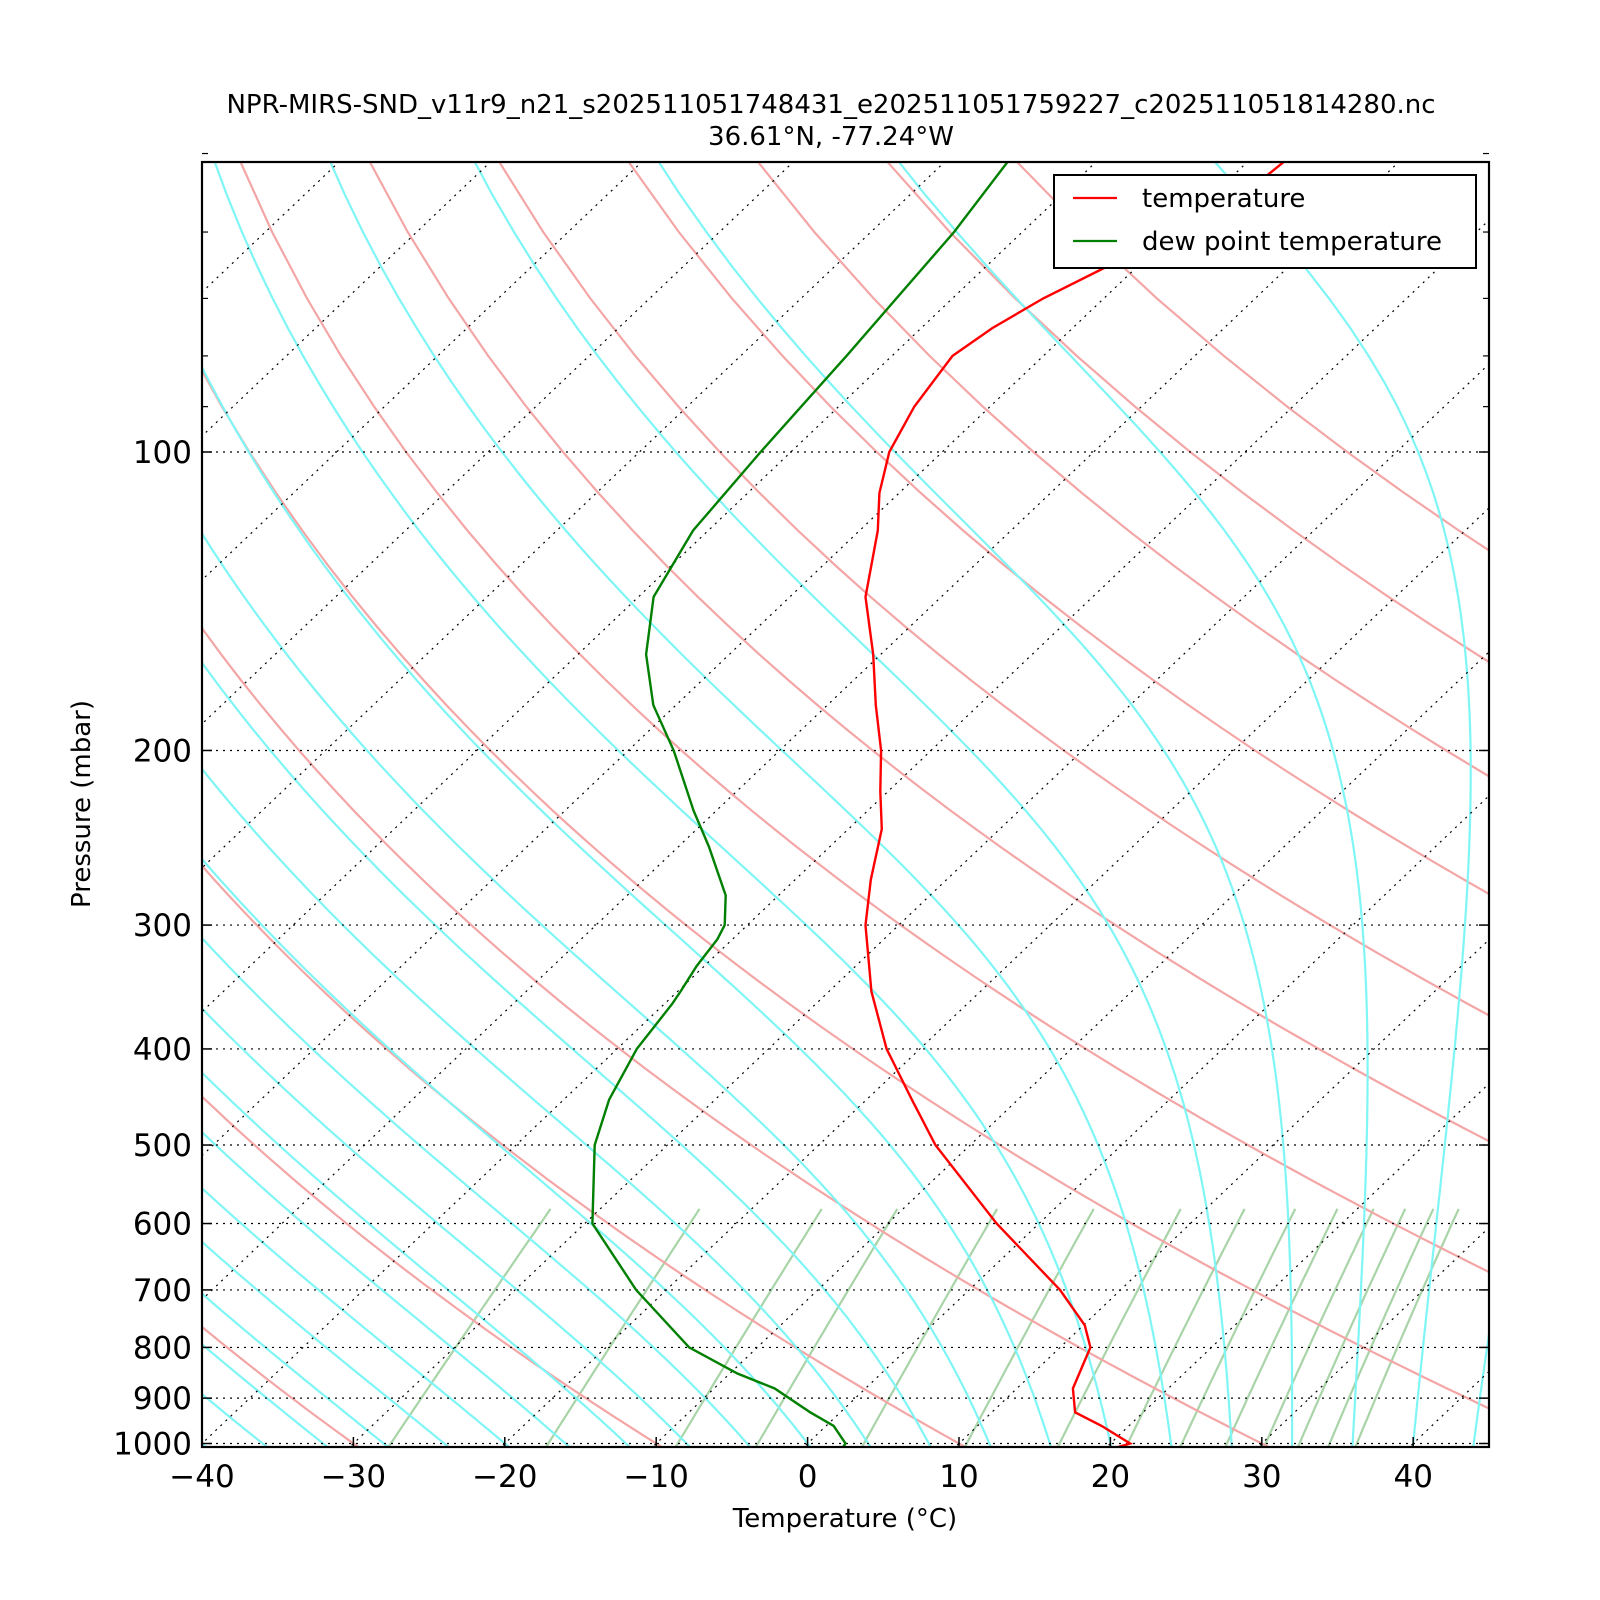 This screenshot has width=1600, height=1600. What do you see at coordinates (1292, 242) in the screenshot?
I see `legend-dewpoint-label: dew point temperature` at bounding box center [1292, 242].